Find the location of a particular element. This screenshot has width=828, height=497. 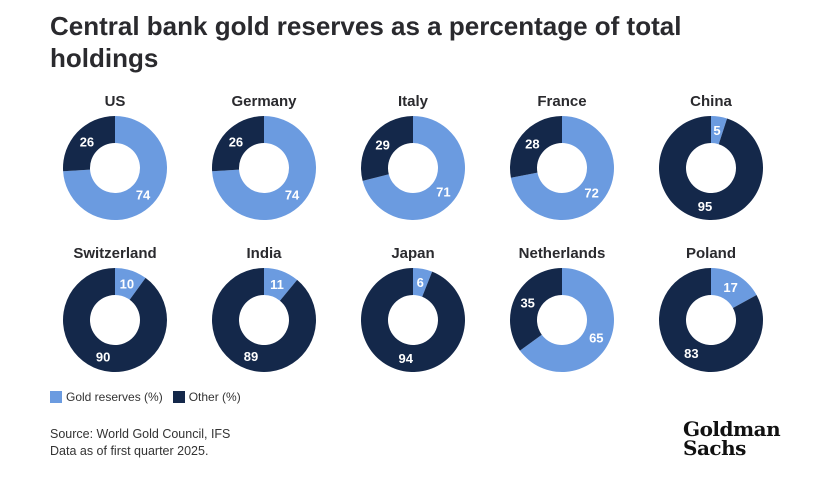

slice-gold-france is located at coordinates (562, 168).